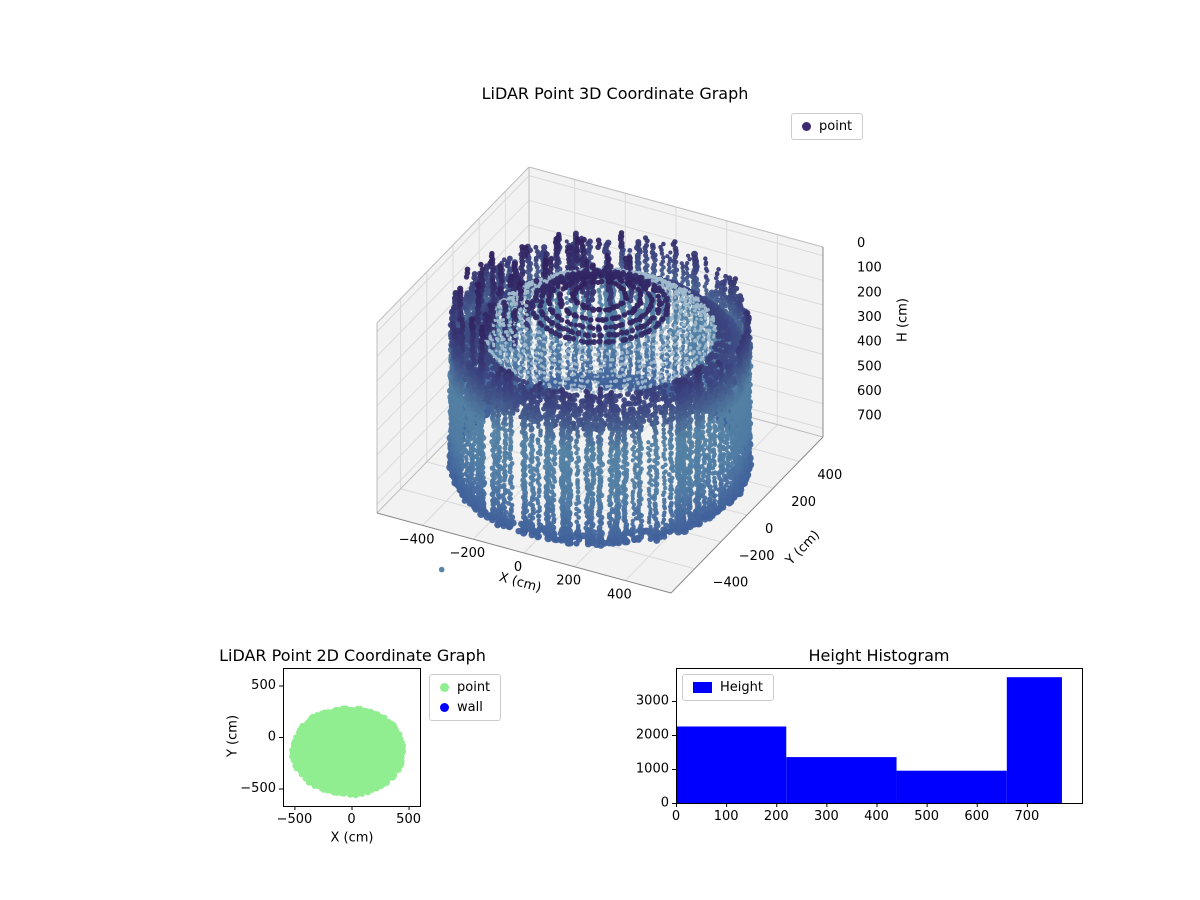  I want to click on legend-entry-wall: wall, so click(465, 707).